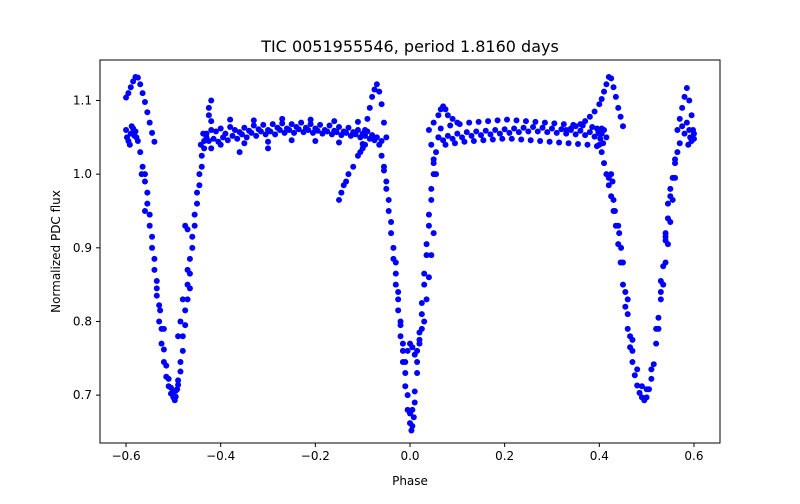 This screenshot has height=504, width=800. What do you see at coordinates (315, 456) in the screenshot?
I see `x-tick-label: −0.2` at bounding box center [315, 456].